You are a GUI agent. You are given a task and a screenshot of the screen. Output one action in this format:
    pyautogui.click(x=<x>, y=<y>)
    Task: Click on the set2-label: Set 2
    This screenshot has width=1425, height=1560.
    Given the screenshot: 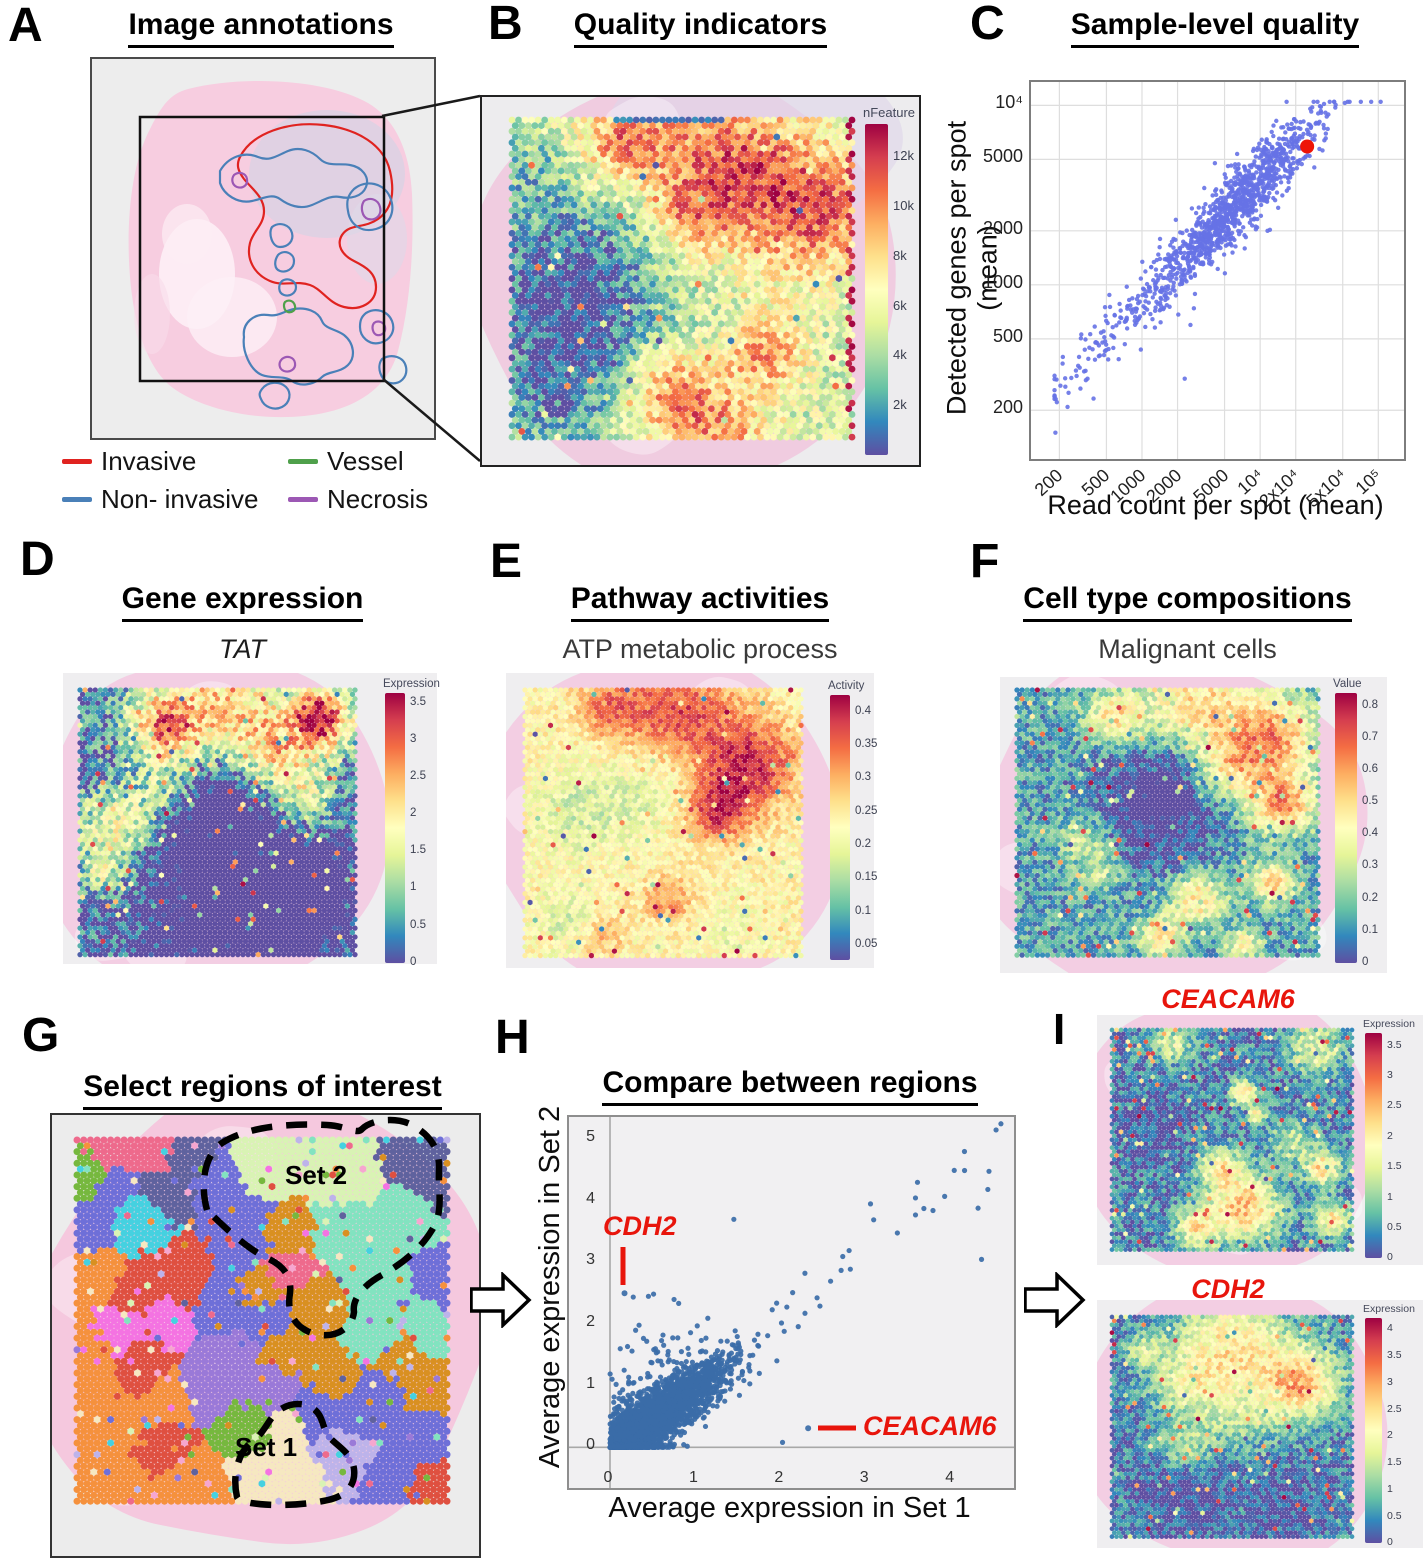 What is the action you would take?
    pyautogui.click(x=316, y=1175)
    